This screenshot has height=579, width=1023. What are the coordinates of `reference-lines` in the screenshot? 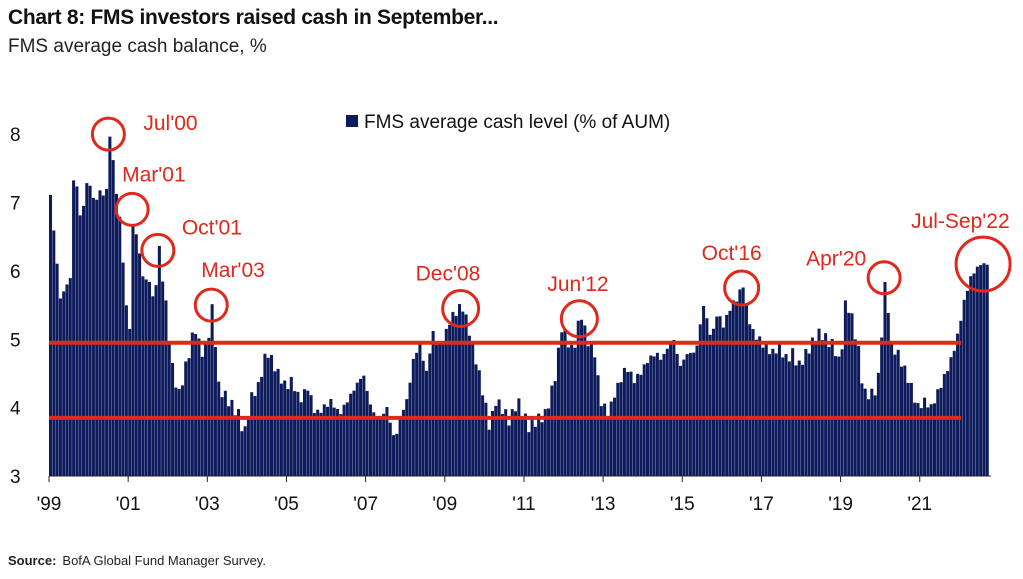 It's located at (505, 380).